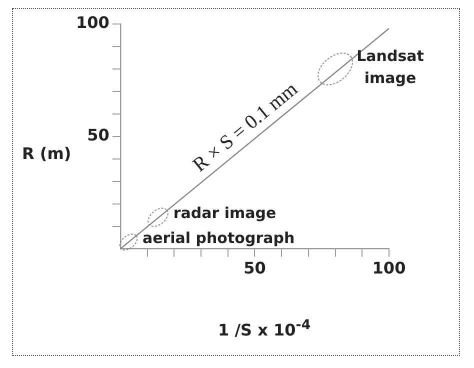  What do you see at coordinates (245, 127) in the screenshot?
I see `text: R × S = 0.1 mm` at bounding box center [245, 127].